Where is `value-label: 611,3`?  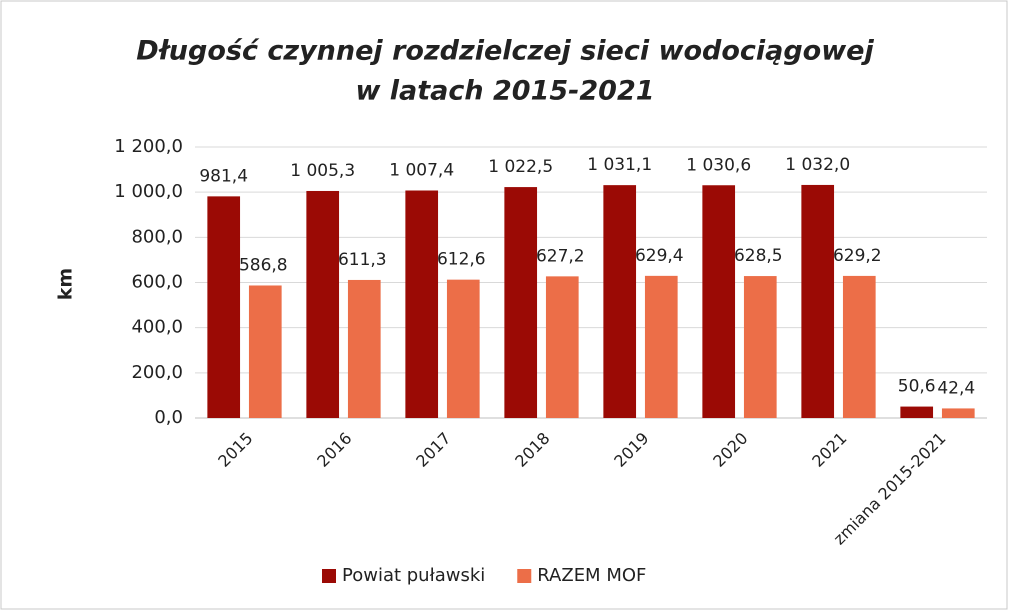
value-label: 611,3 is located at coordinates (362, 260).